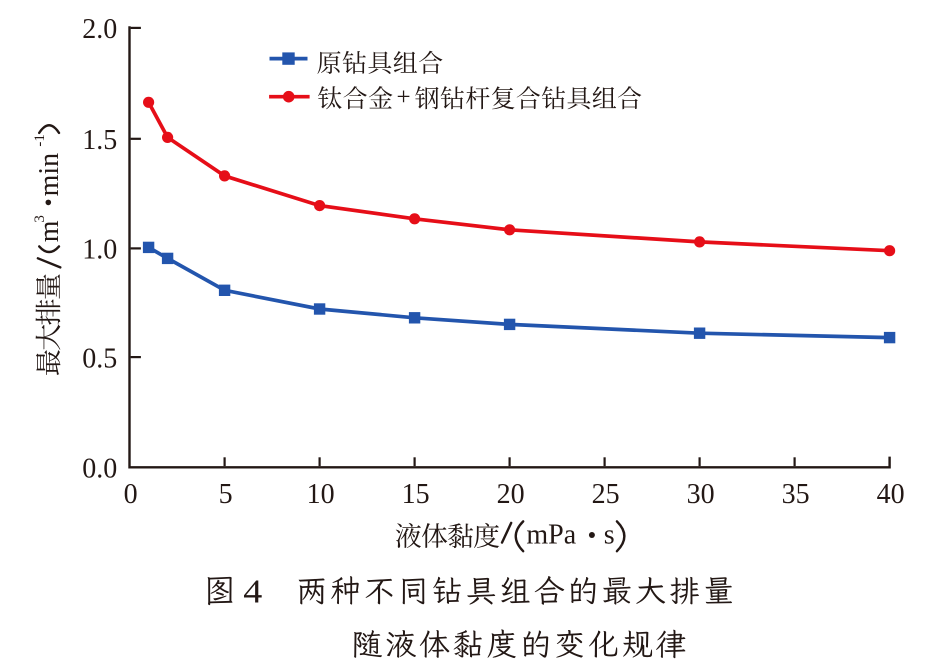 The image size is (943, 671). Describe the element at coordinates (252, 591) in the screenshot. I see `svg-text: 4` at that location.